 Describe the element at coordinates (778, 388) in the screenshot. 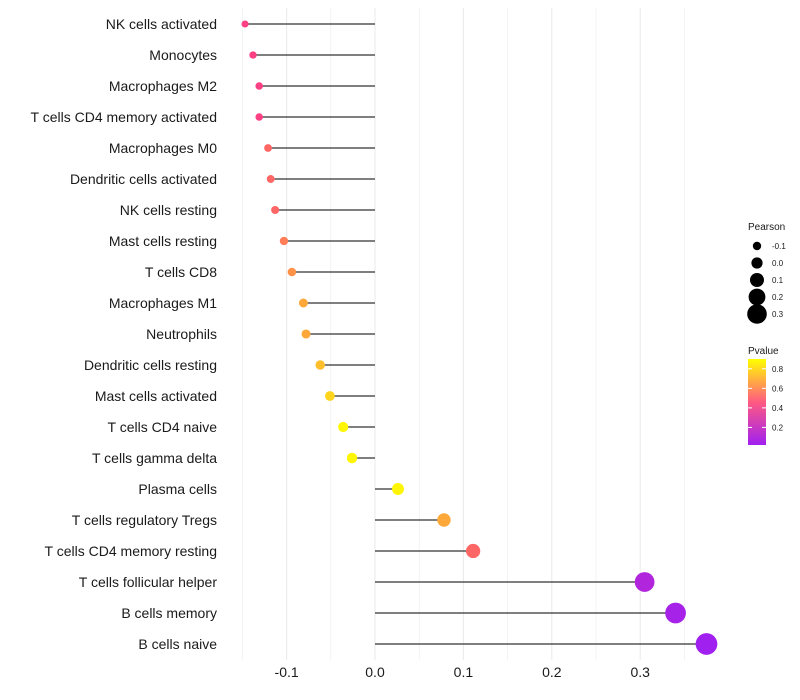

I see `pvalue-legend-label: 0.6` at that location.